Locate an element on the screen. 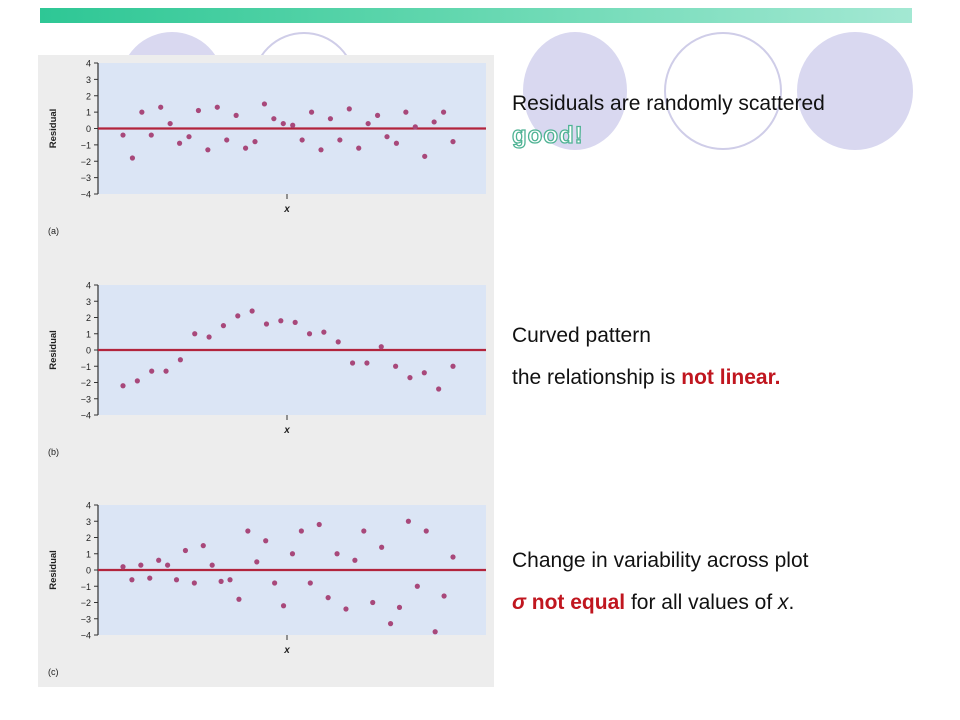 This screenshot has height=720, width=960. annotation-b-prefix: the relationship is is located at coordinates (597, 377).